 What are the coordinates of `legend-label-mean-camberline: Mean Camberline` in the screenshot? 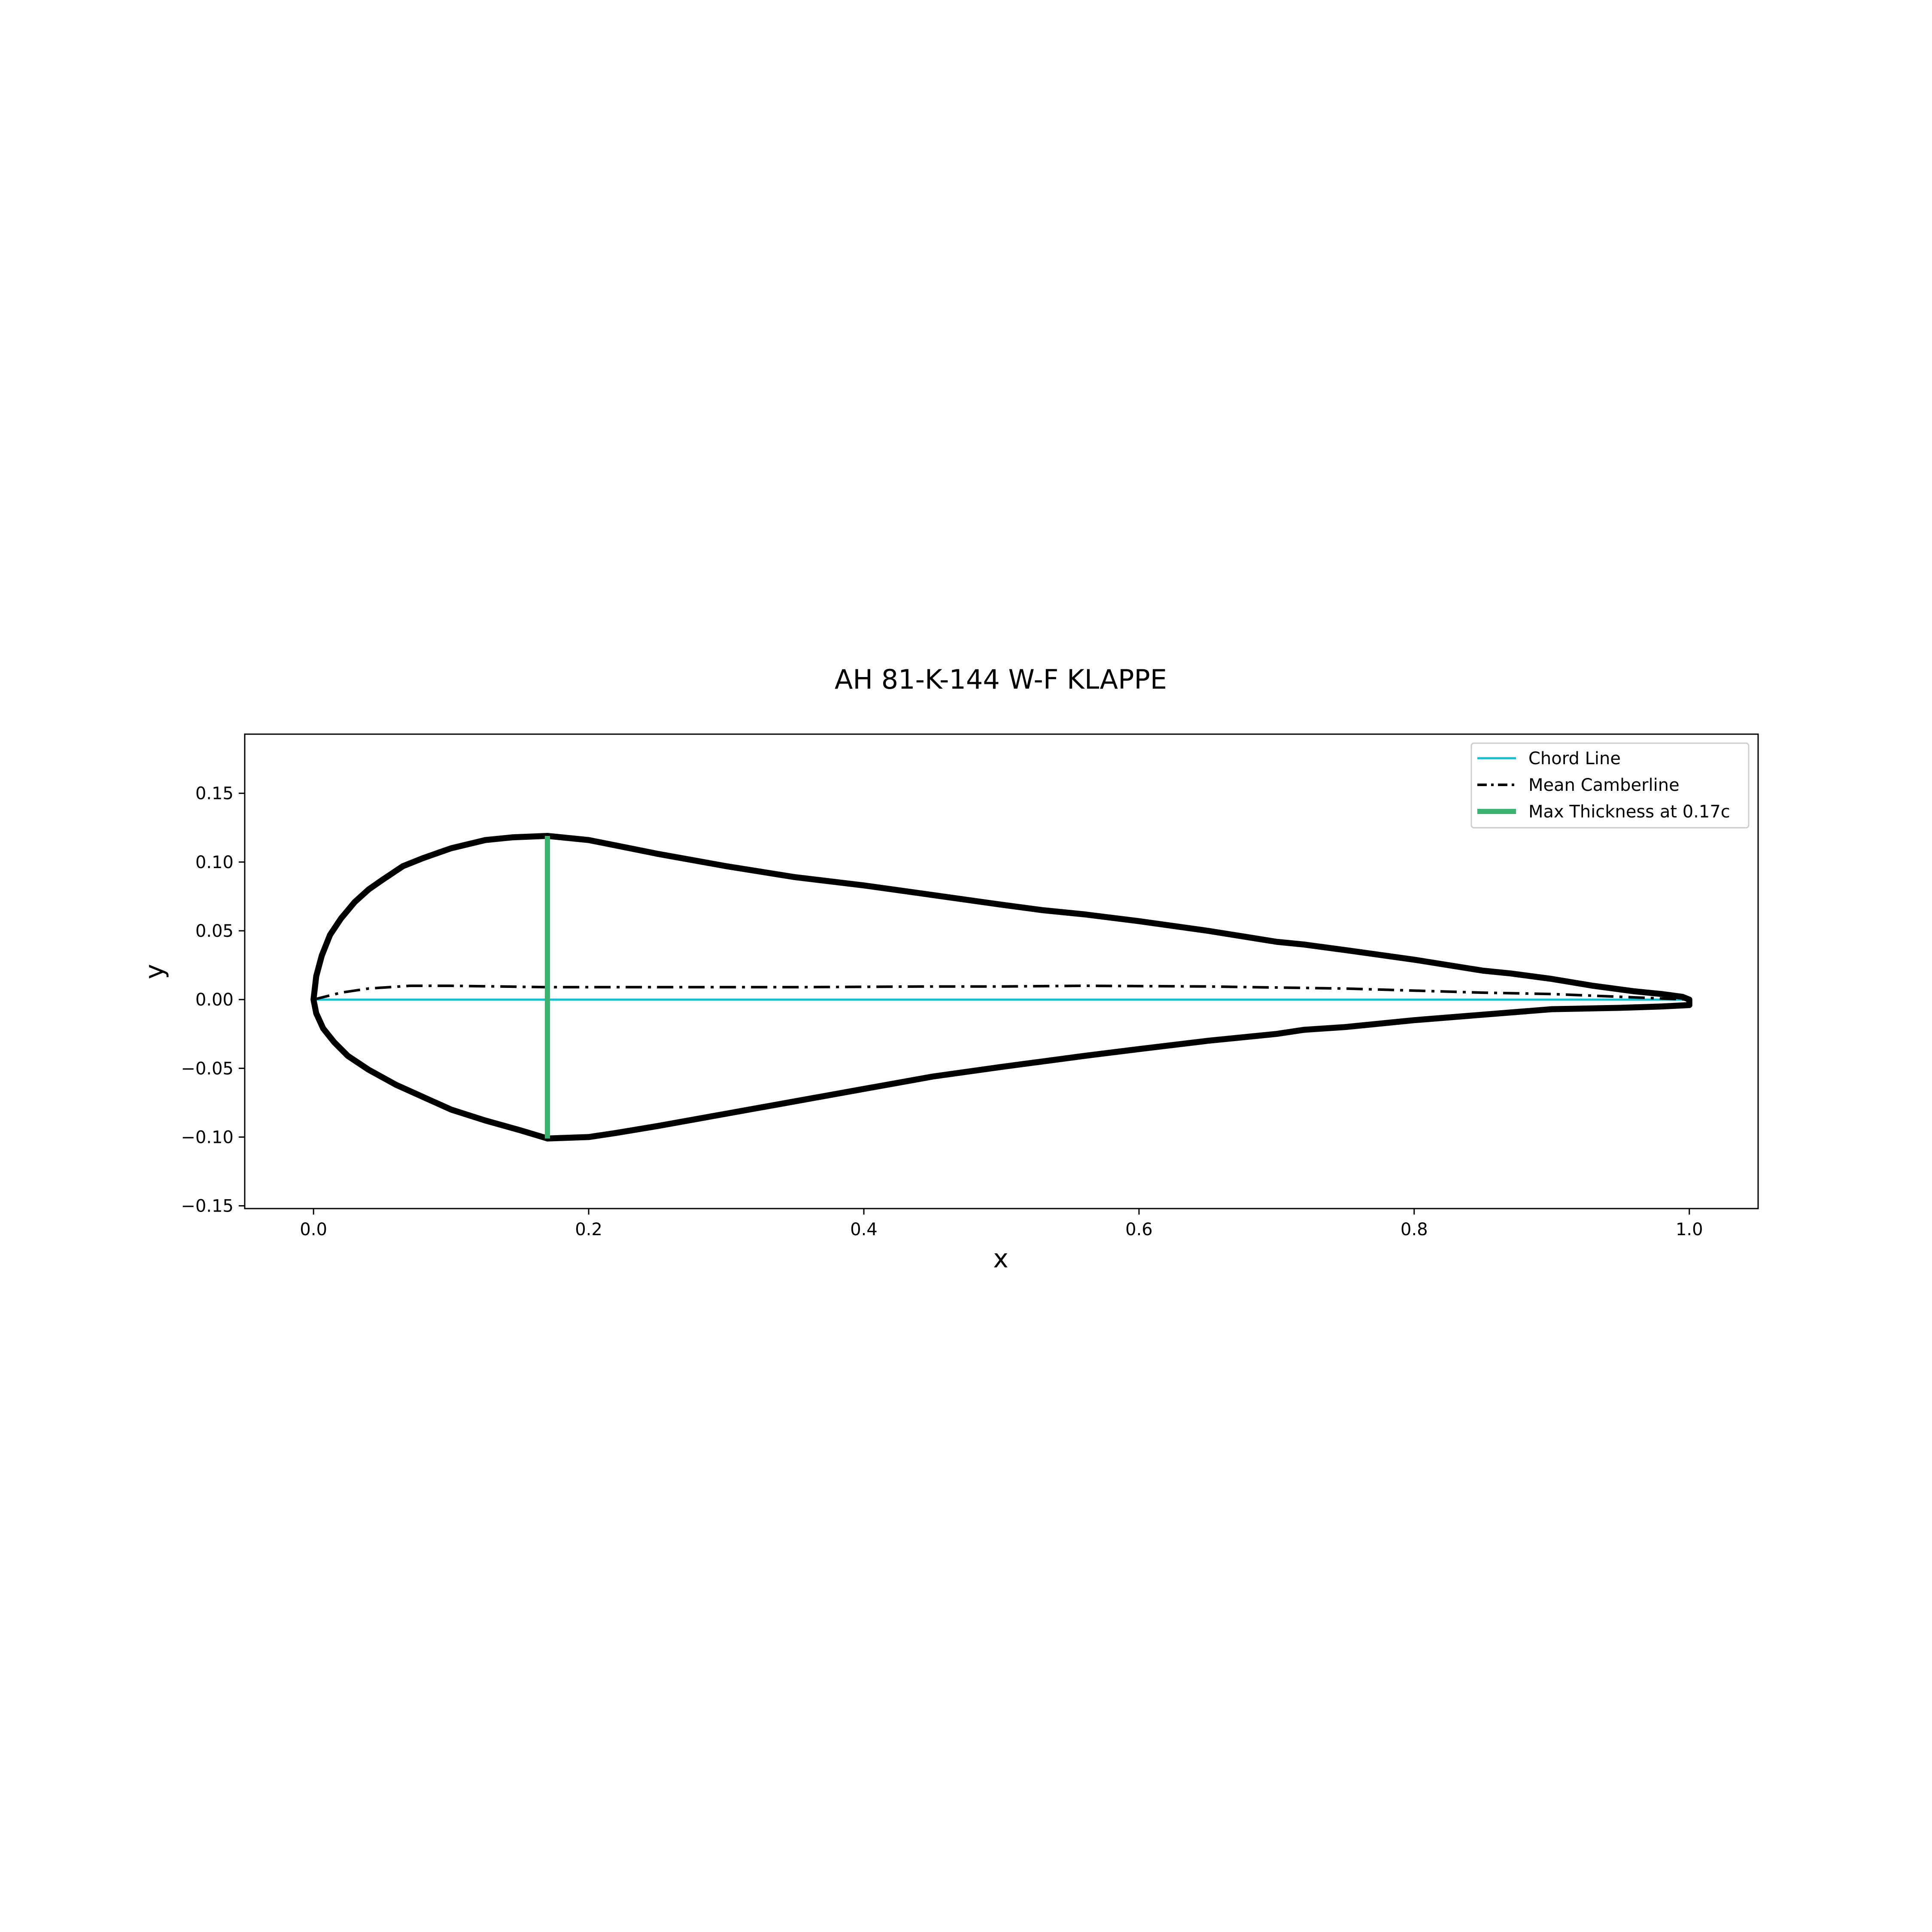 It's located at (1604, 785).